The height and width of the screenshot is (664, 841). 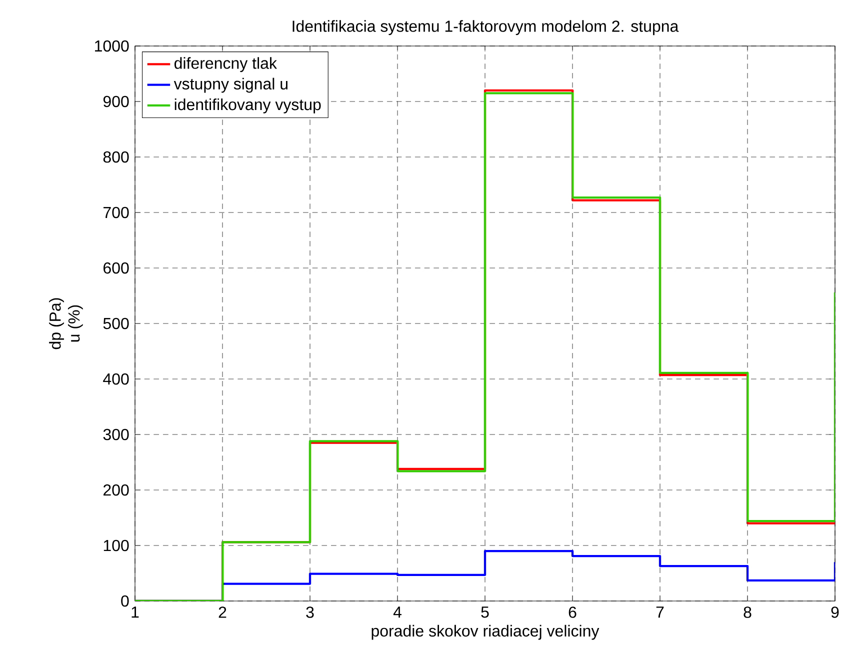 I want to click on chart-title: Identifikacia systemu 1-faktorovym modelom 2. stupna, so click(x=485, y=28).